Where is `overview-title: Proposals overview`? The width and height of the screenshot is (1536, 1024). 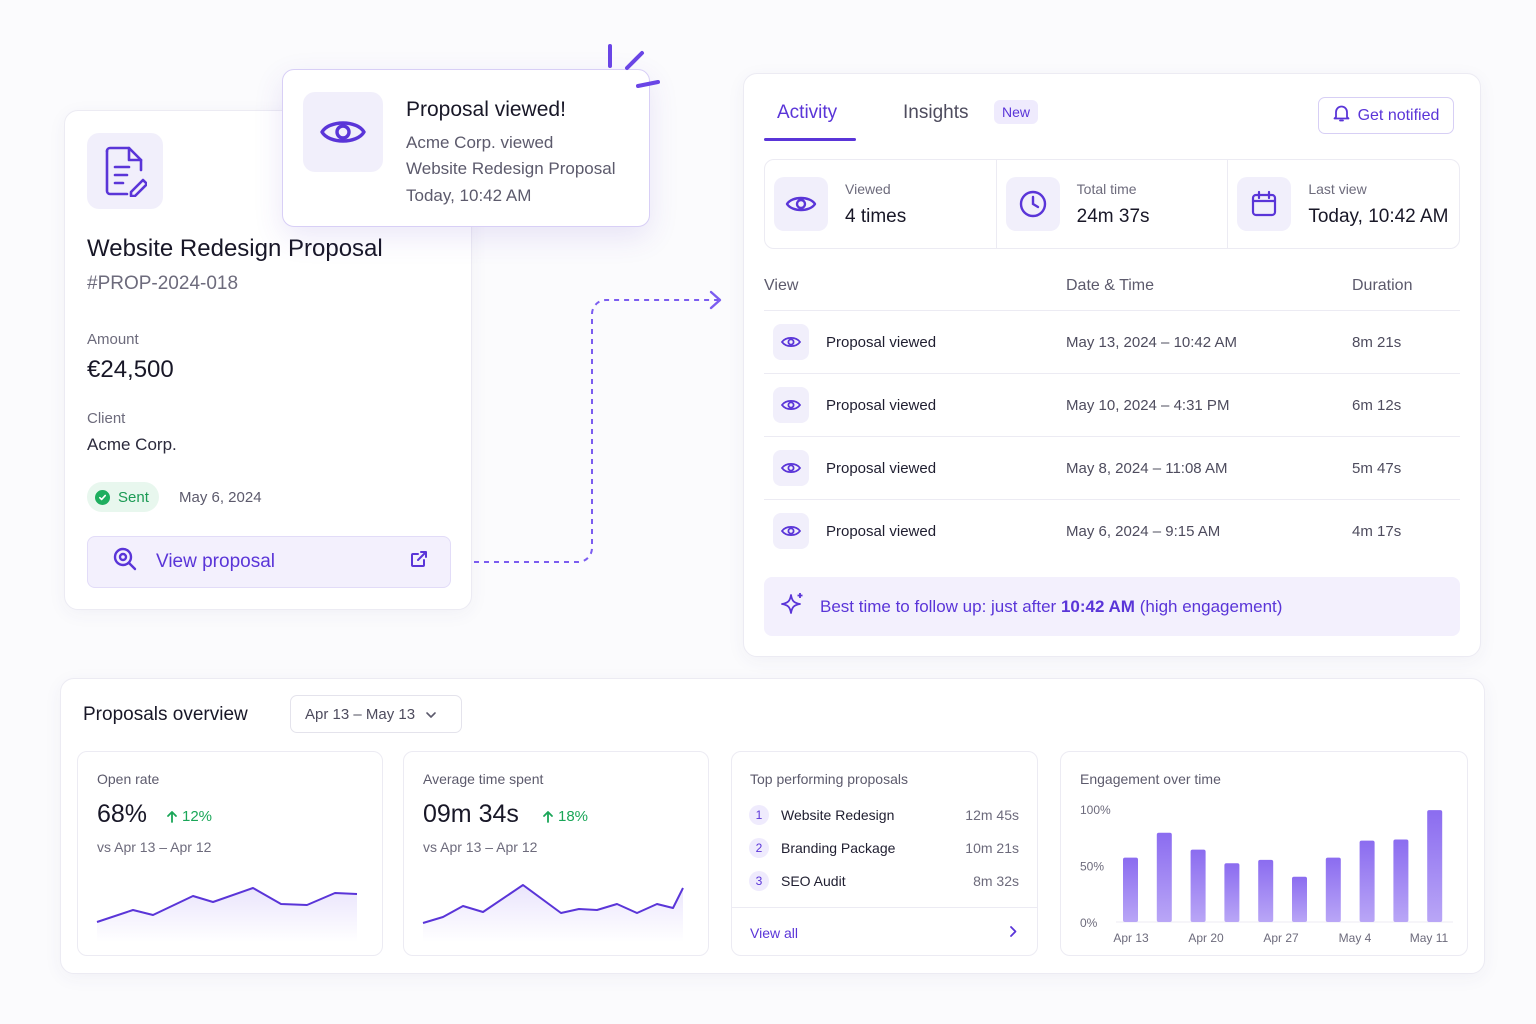
overview-title: Proposals overview is located at coordinates (165, 714).